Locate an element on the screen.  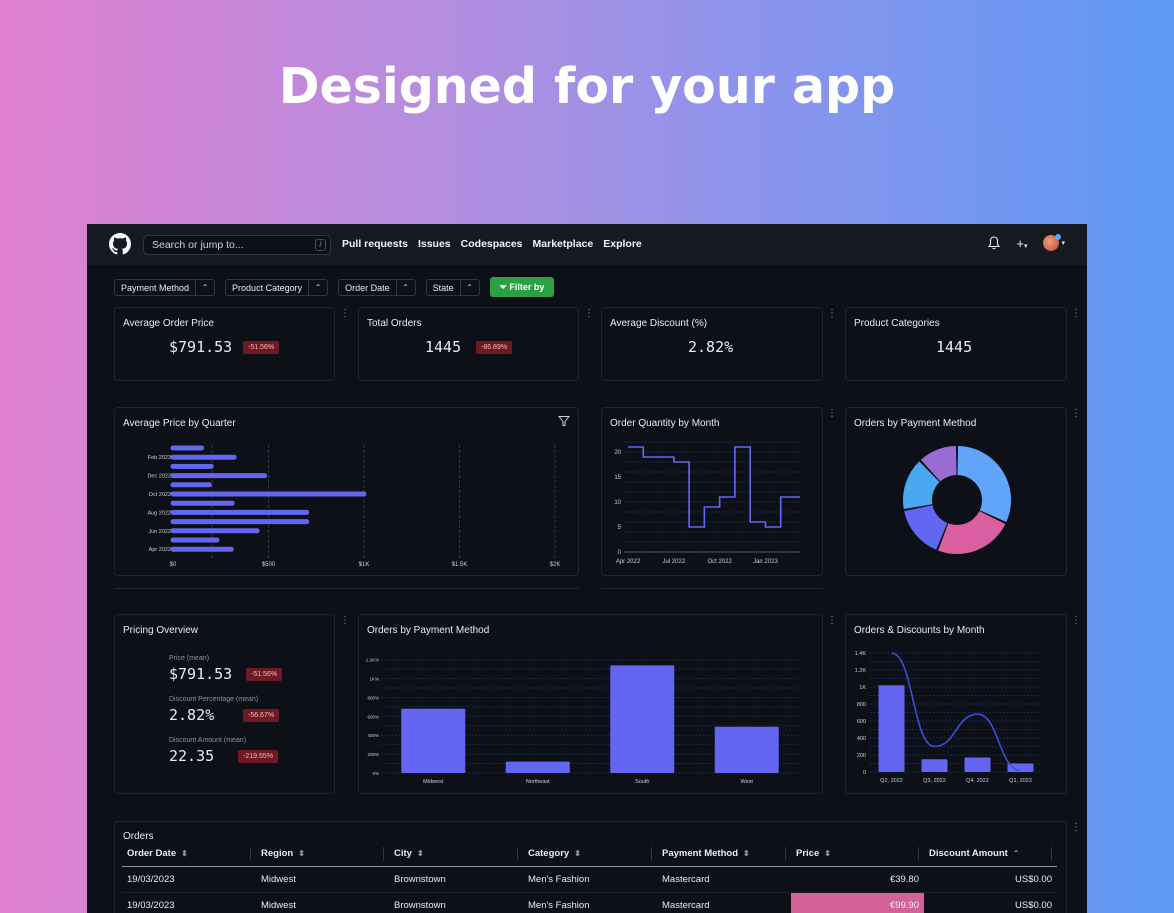
column-header-region: Region ⬍ is located at coordinates (322, 855).